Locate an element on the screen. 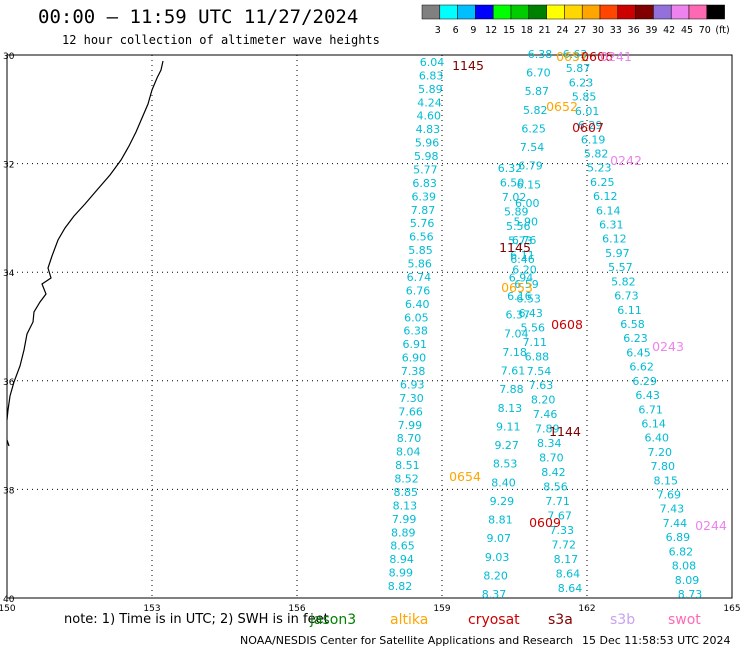  wave-height-label: 8.85 is located at coordinates (405, 492).